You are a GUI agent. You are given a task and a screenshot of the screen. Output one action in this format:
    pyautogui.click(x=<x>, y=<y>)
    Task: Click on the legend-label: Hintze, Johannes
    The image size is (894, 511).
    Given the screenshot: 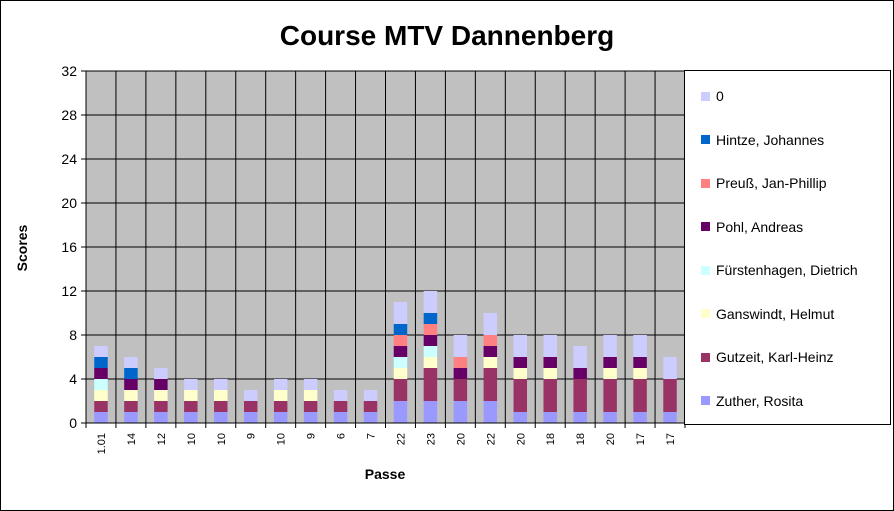 What is the action you would take?
    pyautogui.click(x=770, y=139)
    